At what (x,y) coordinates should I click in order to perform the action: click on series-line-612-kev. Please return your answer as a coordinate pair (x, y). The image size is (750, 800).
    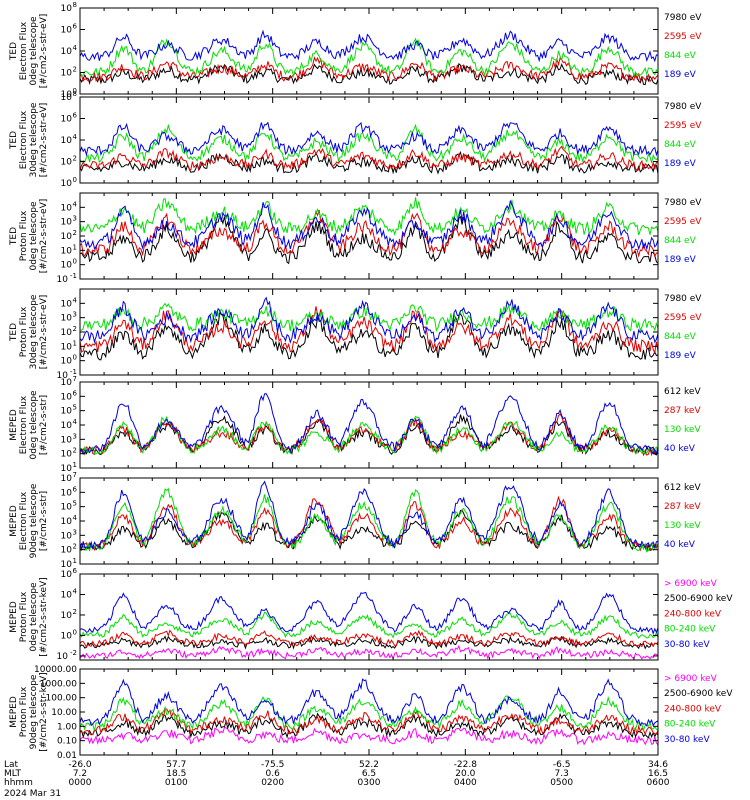
    Looking at the image, I should click on (369, 531).